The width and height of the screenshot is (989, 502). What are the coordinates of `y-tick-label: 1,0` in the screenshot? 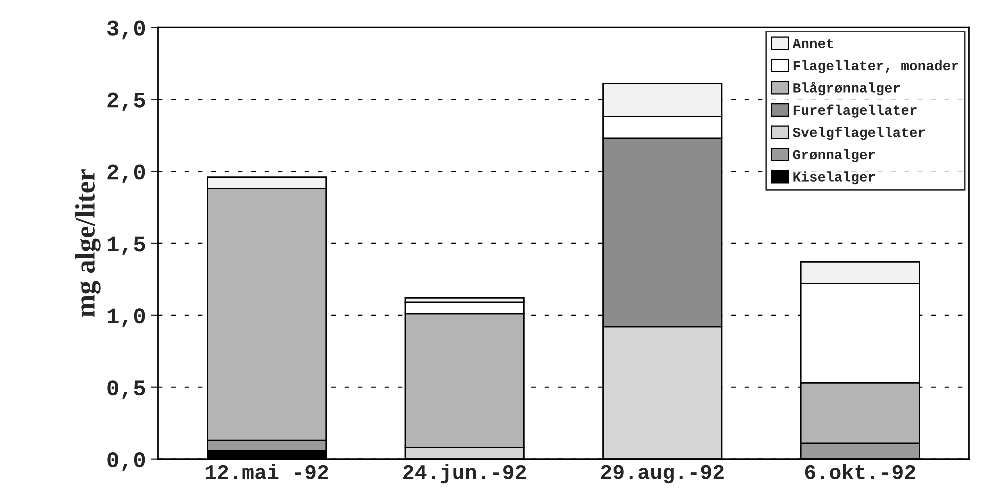 It's located at (127, 318).